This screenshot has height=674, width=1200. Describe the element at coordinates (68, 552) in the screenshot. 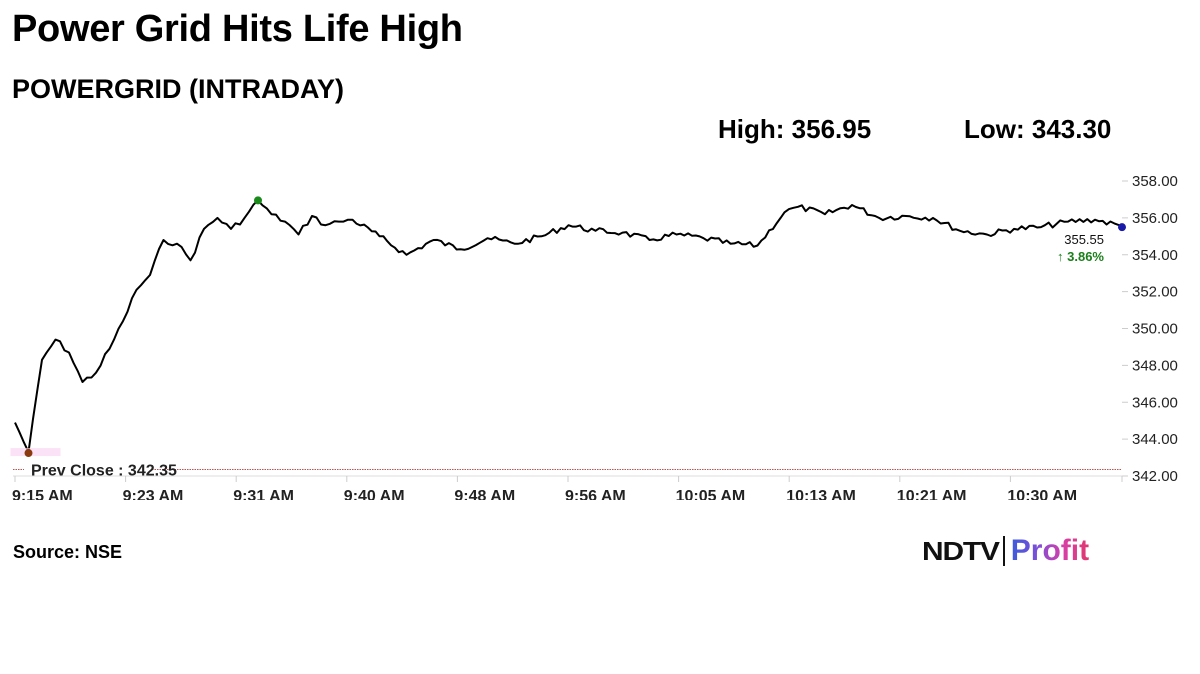

I see `source-label: Source: NSE` at that location.